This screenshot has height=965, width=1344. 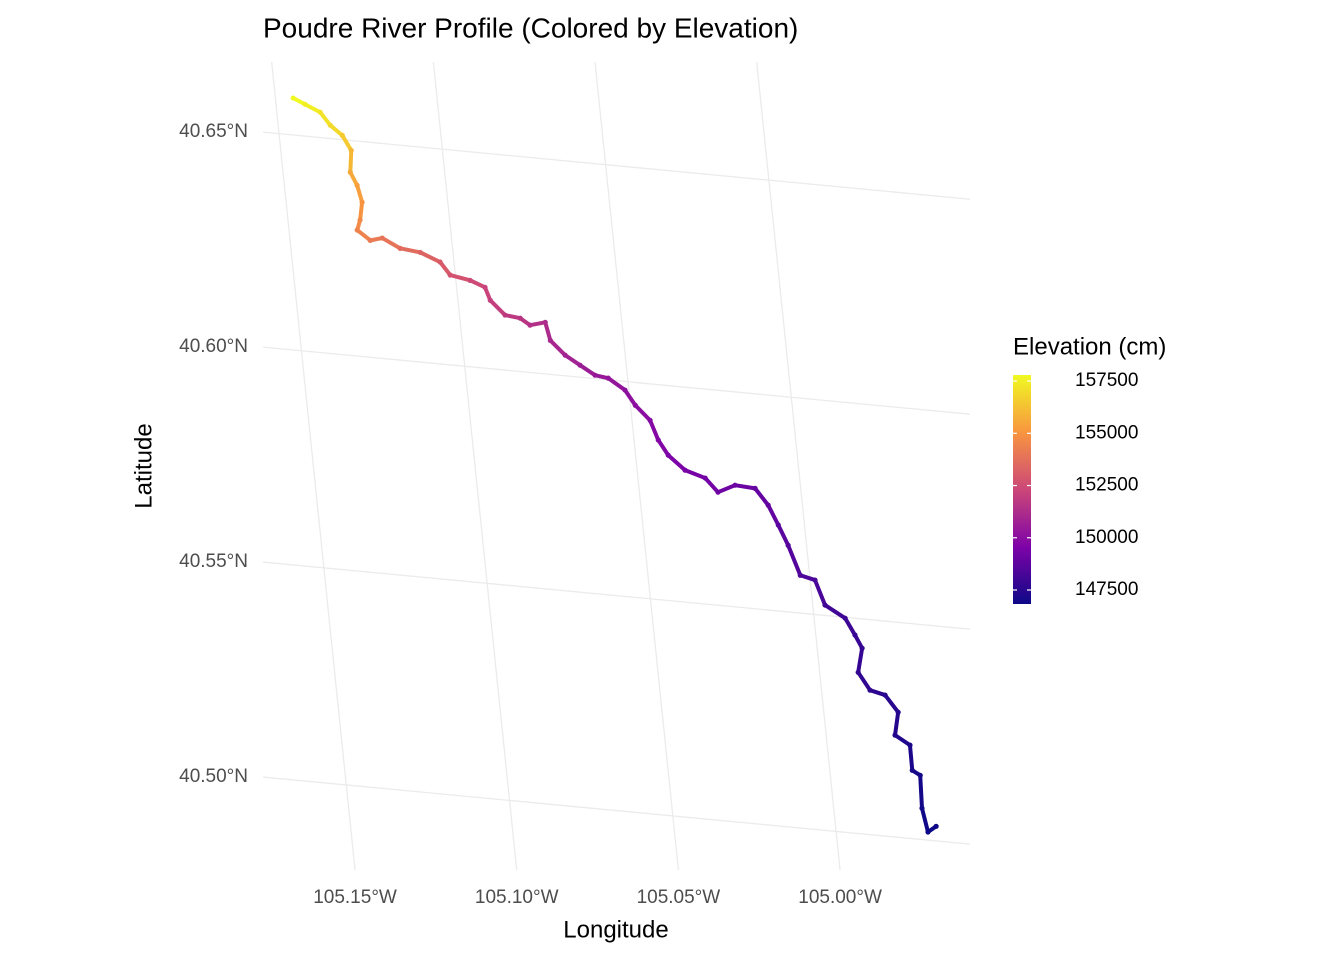 What do you see at coordinates (1106, 380) in the screenshot?
I see `colorbar-label: 157500` at bounding box center [1106, 380].